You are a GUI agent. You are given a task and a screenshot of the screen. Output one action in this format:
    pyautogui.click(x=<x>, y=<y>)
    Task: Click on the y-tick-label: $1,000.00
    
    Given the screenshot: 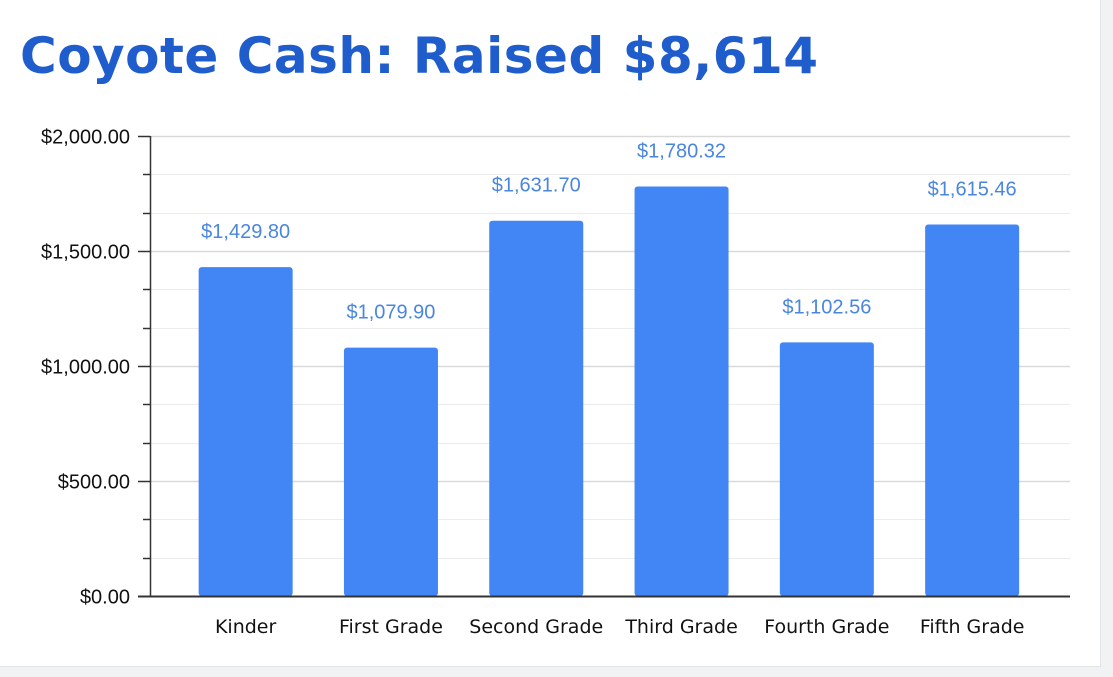 What is the action you would take?
    pyautogui.click(x=85, y=368)
    